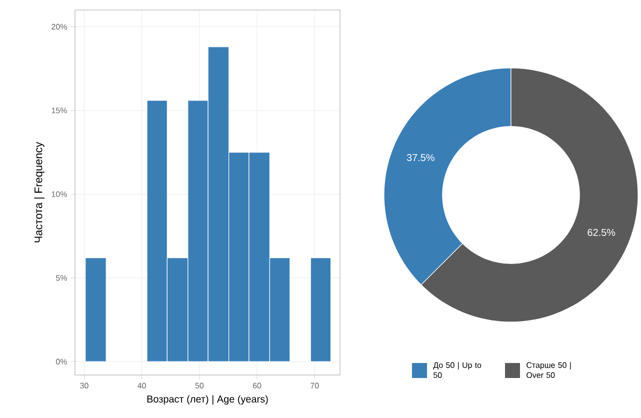  What do you see at coordinates (602, 232) in the screenshot?
I see `data-label: 62.5%` at bounding box center [602, 232].